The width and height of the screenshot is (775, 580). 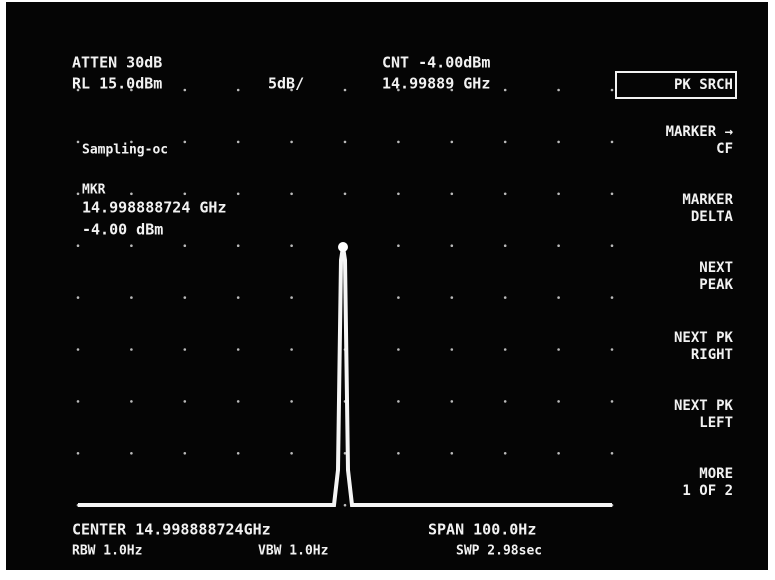 I want to click on marker-dot, so click(x=343, y=247).